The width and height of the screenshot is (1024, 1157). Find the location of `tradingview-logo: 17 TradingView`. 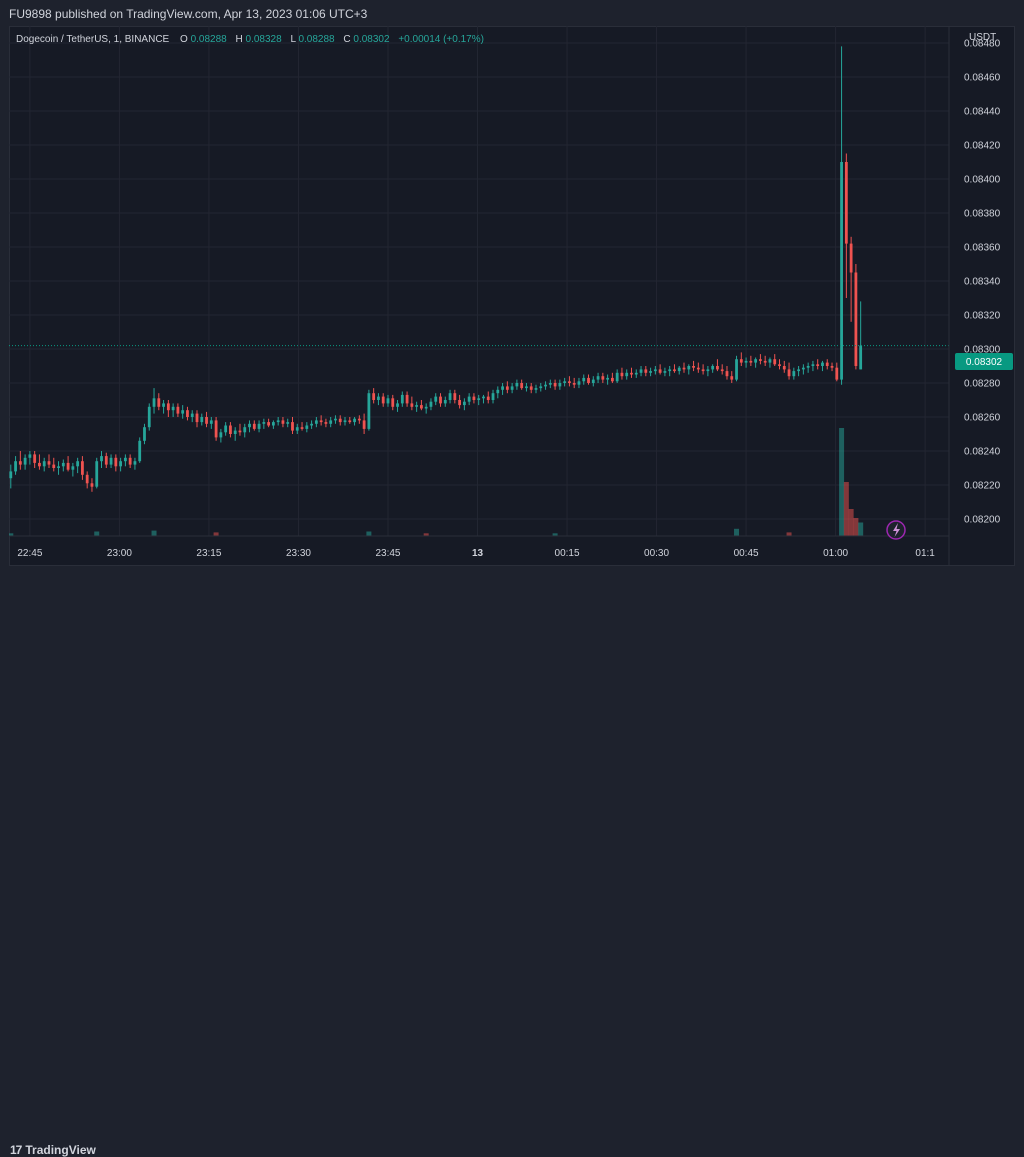

tradingview-logo: 17 TradingView is located at coordinates (53, 1150).